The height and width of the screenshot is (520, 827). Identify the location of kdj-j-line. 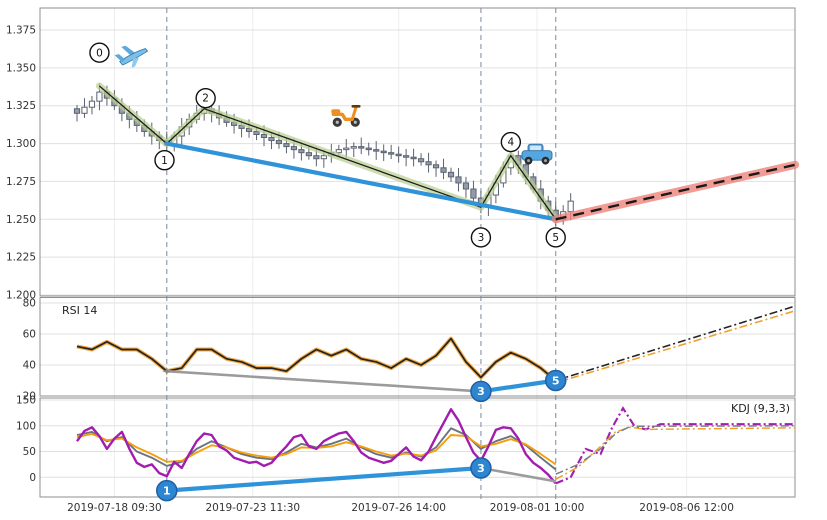
(316, 446).